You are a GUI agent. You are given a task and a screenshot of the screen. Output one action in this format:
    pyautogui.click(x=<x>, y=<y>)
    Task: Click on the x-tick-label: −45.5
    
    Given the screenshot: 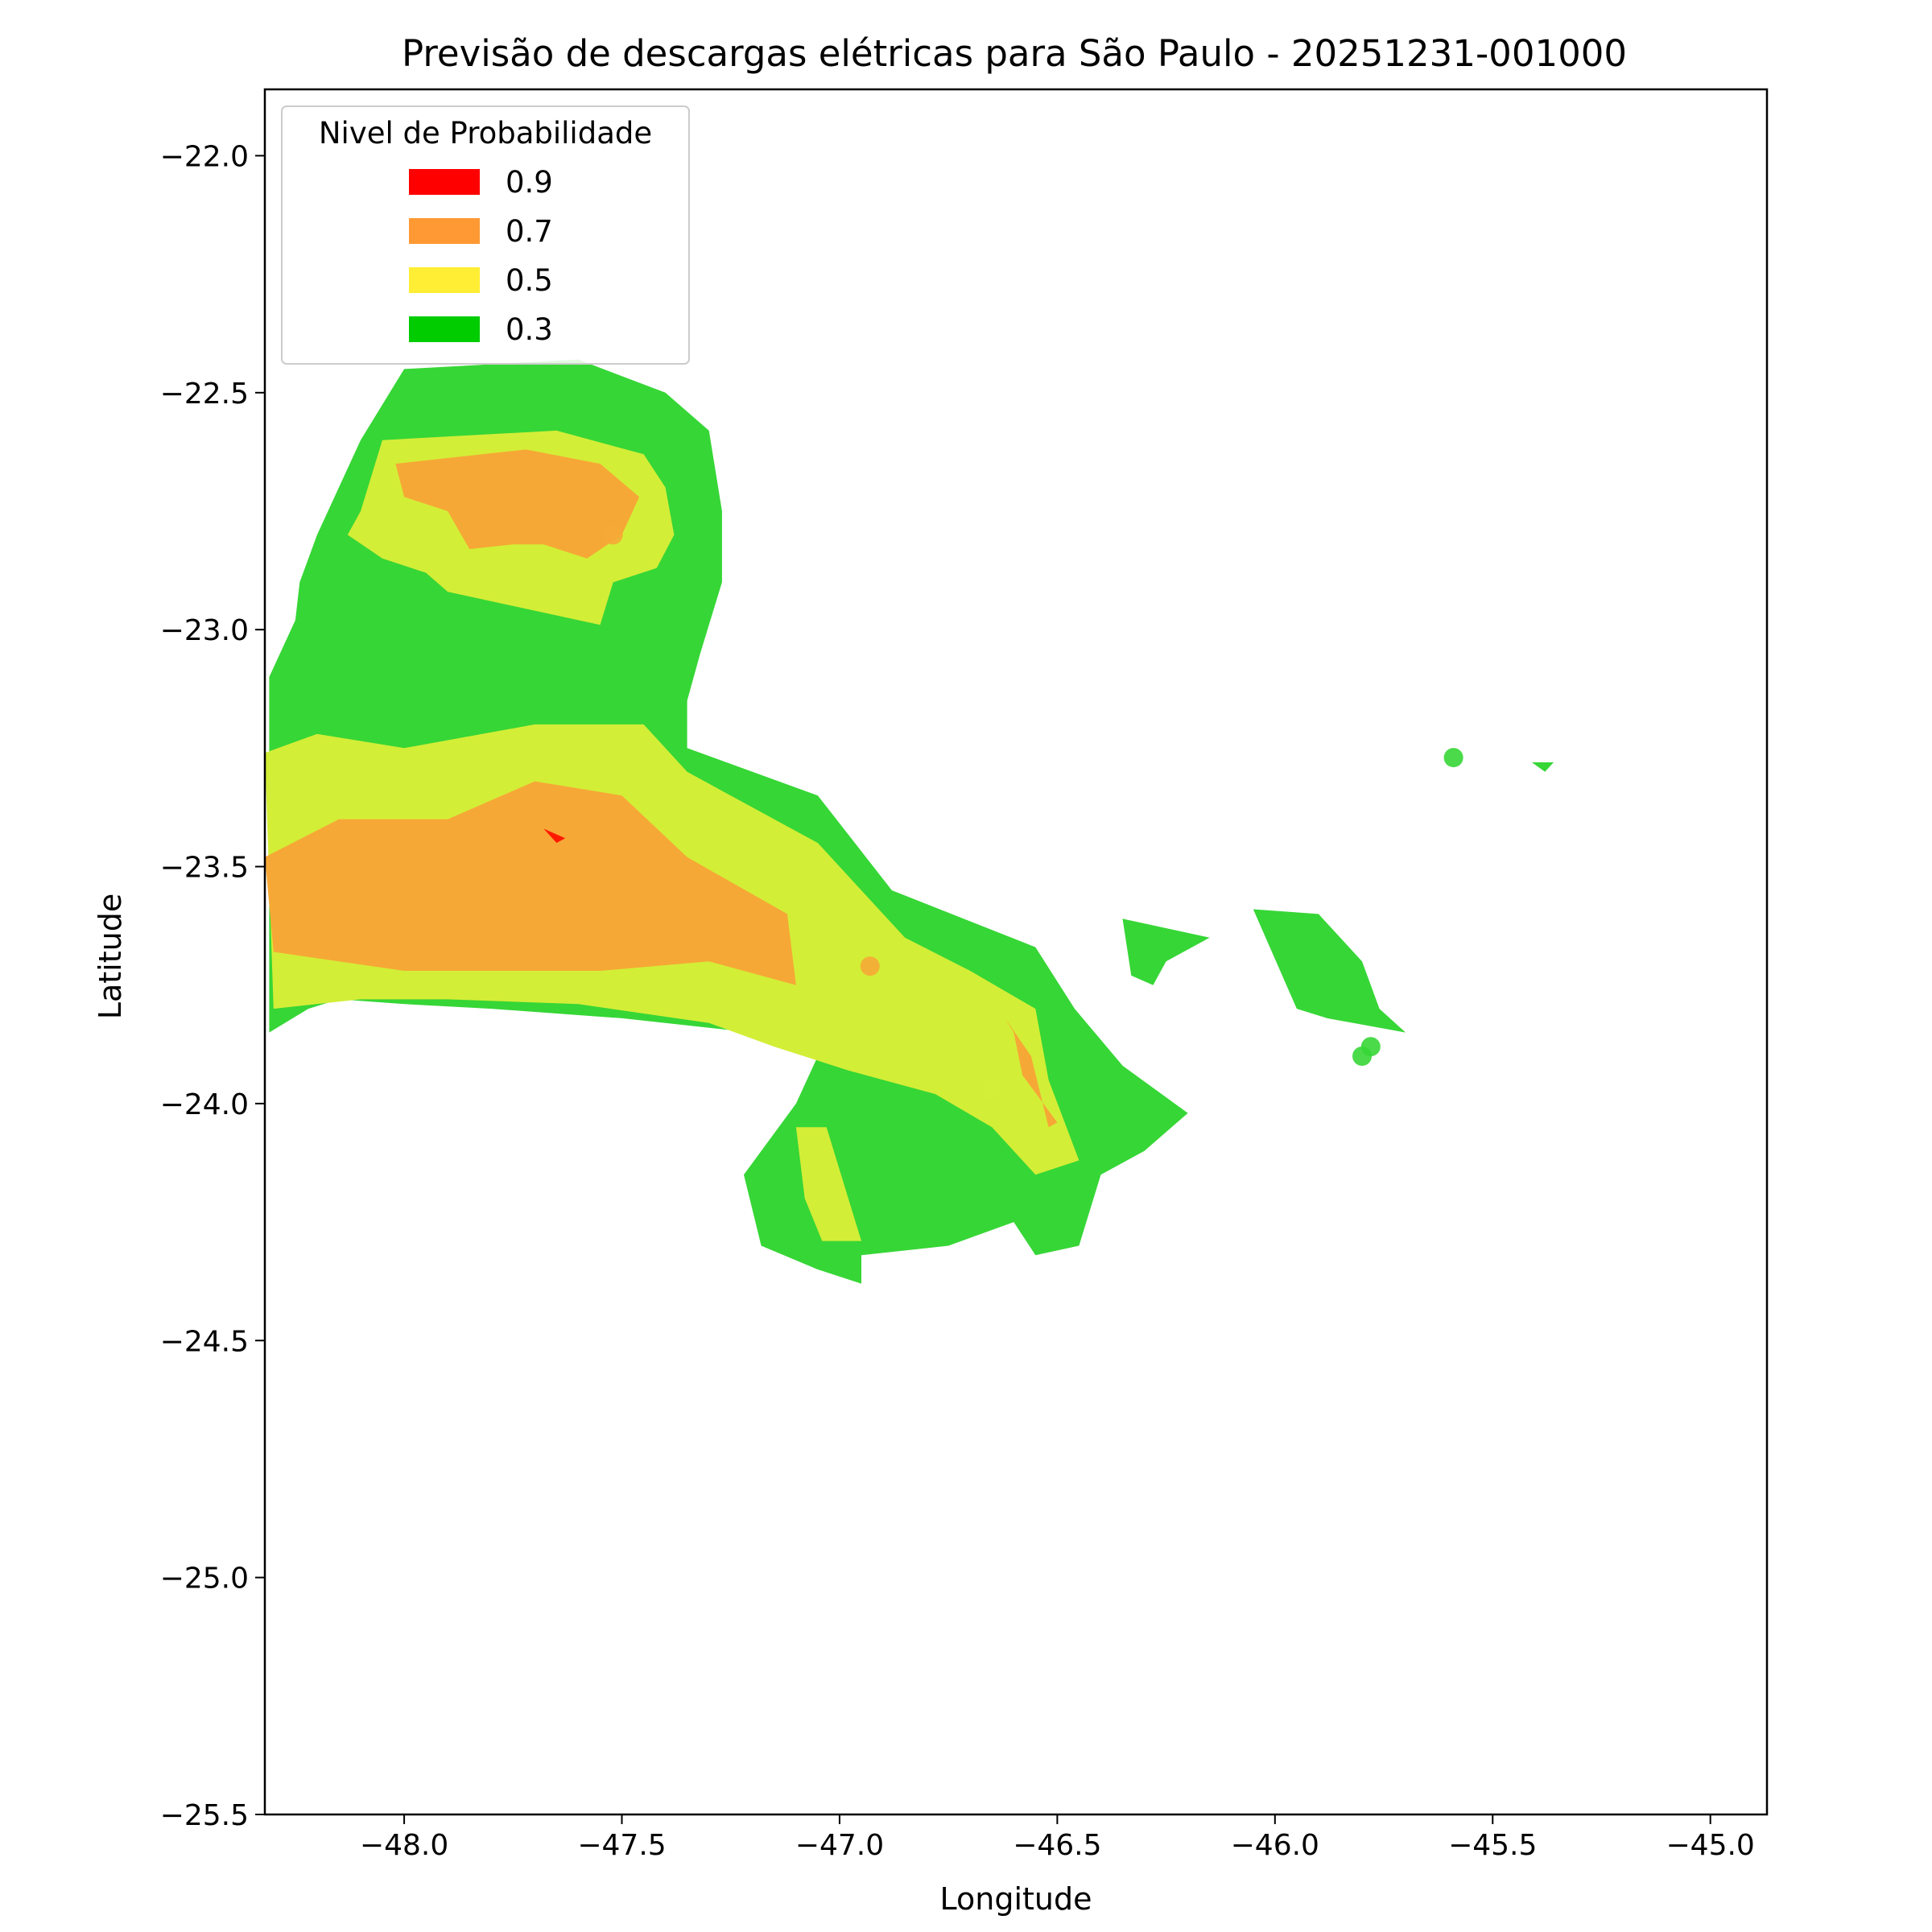 What is the action you would take?
    pyautogui.click(x=1492, y=1846)
    